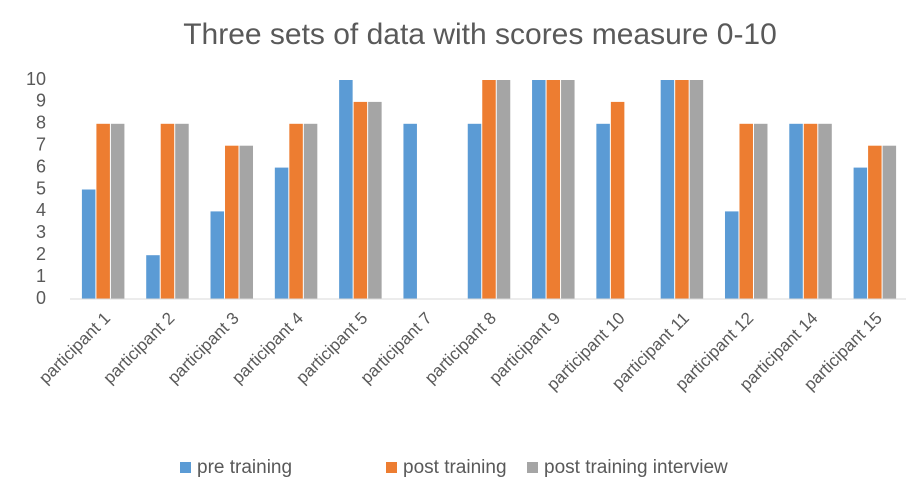  I want to click on y-tick-label: 7, so click(41, 144).